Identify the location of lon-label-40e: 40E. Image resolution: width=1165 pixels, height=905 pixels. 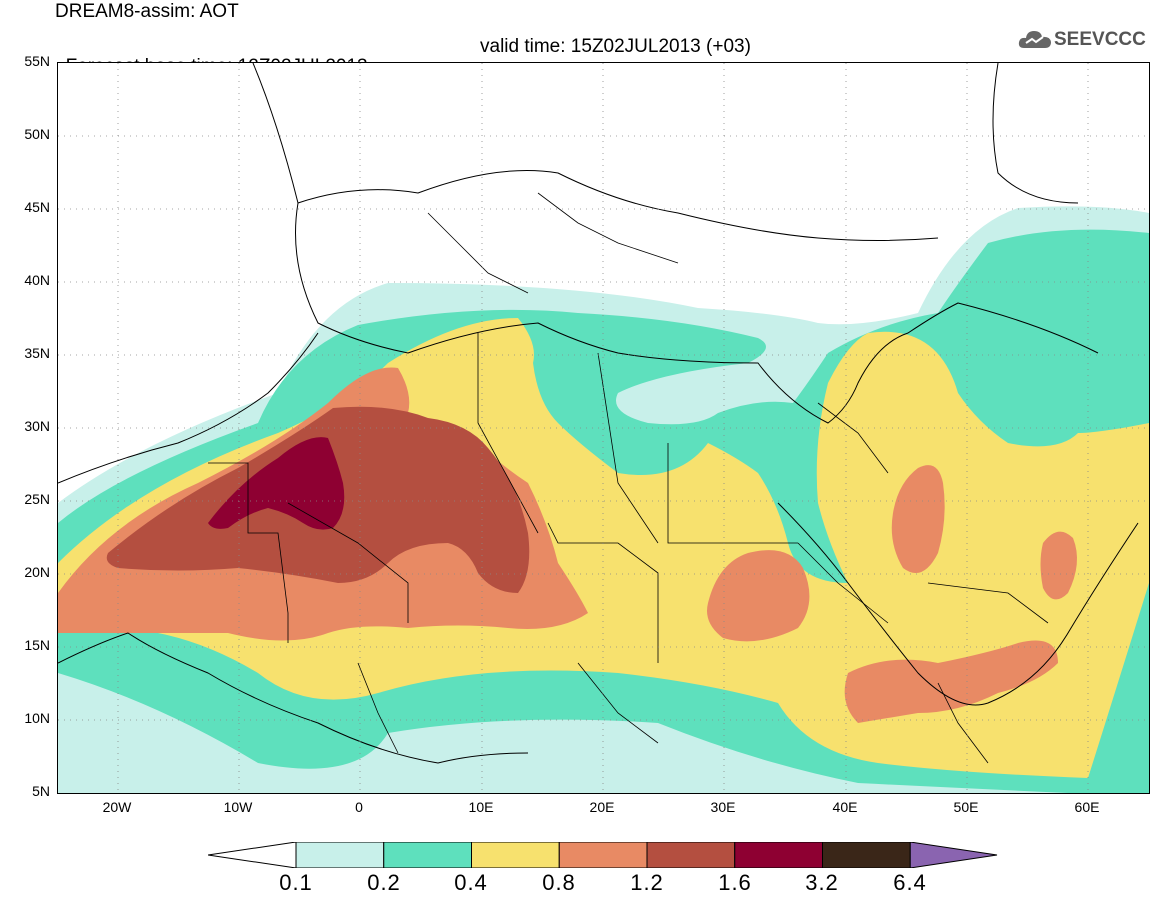
(845, 807).